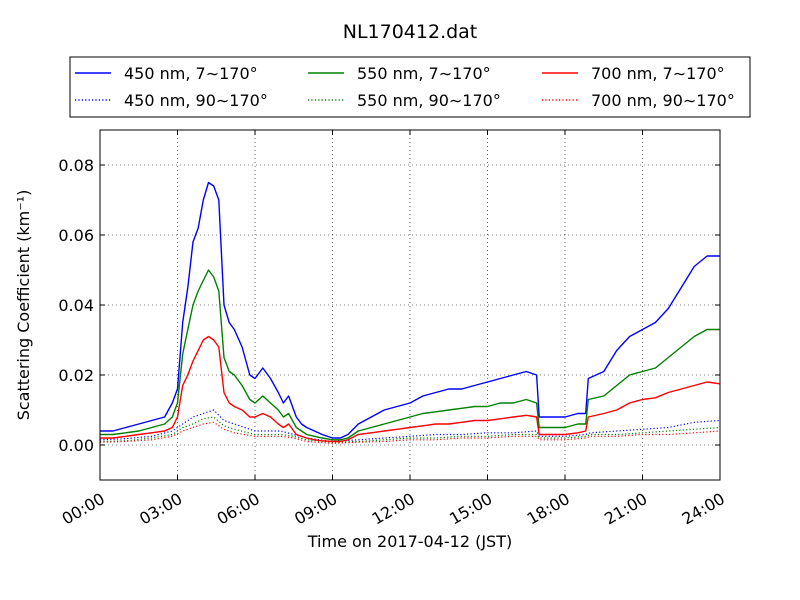  I want to click on legend-label: 450 nm, 90∼170°, so click(196, 100).